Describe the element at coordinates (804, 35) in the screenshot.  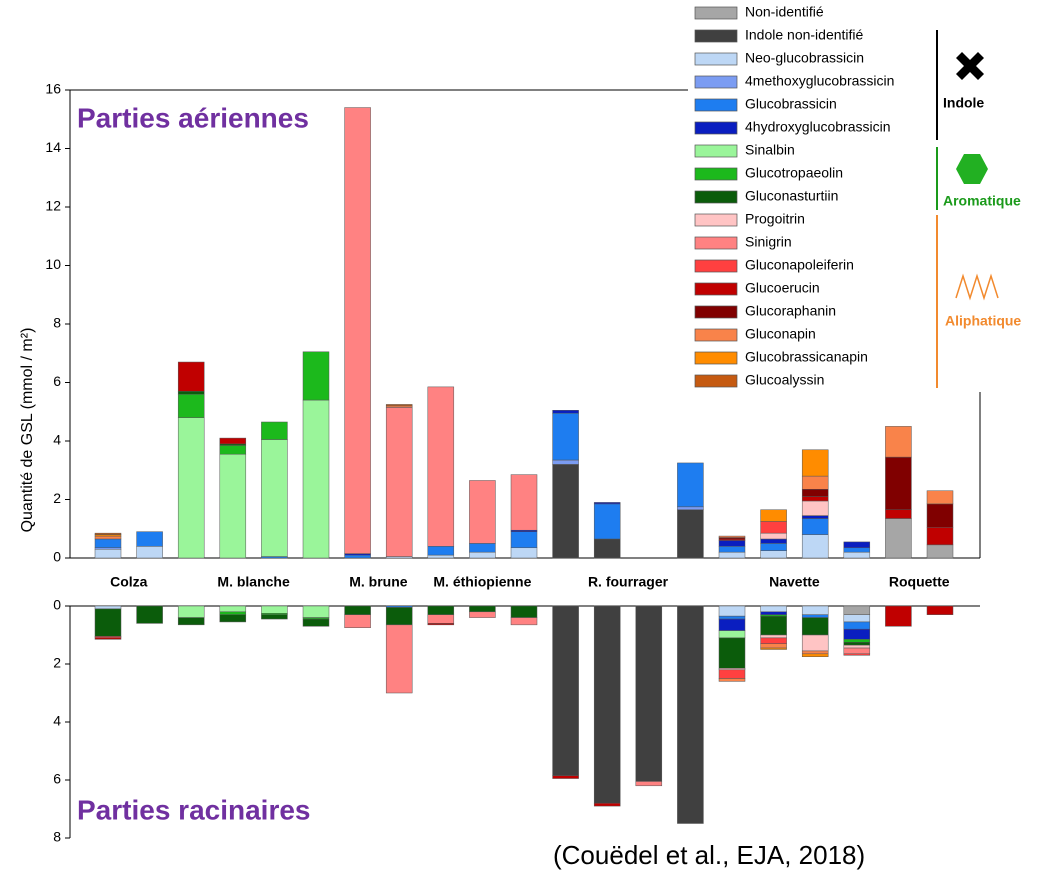
I see `legend-label: Indole non-identifié` at that location.